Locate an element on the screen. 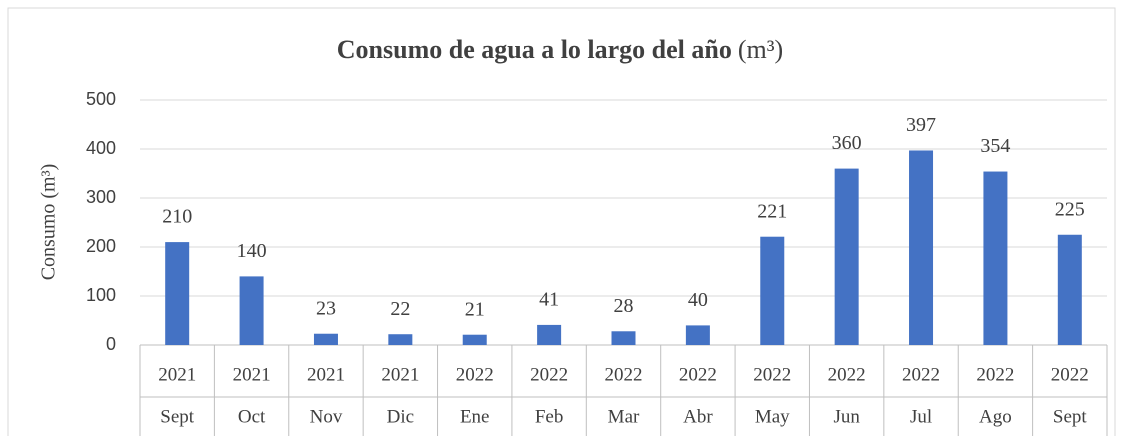 This screenshot has height=436, width=1123. data-label: 397 is located at coordinates (921, 125).